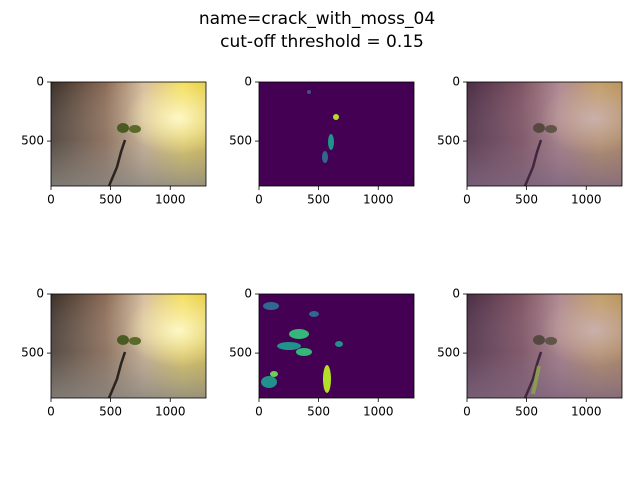 This screenshot has width=640, height=480. I want to click on figure-subtitle: cut-off threshold = 0.15, so click(322, 42).